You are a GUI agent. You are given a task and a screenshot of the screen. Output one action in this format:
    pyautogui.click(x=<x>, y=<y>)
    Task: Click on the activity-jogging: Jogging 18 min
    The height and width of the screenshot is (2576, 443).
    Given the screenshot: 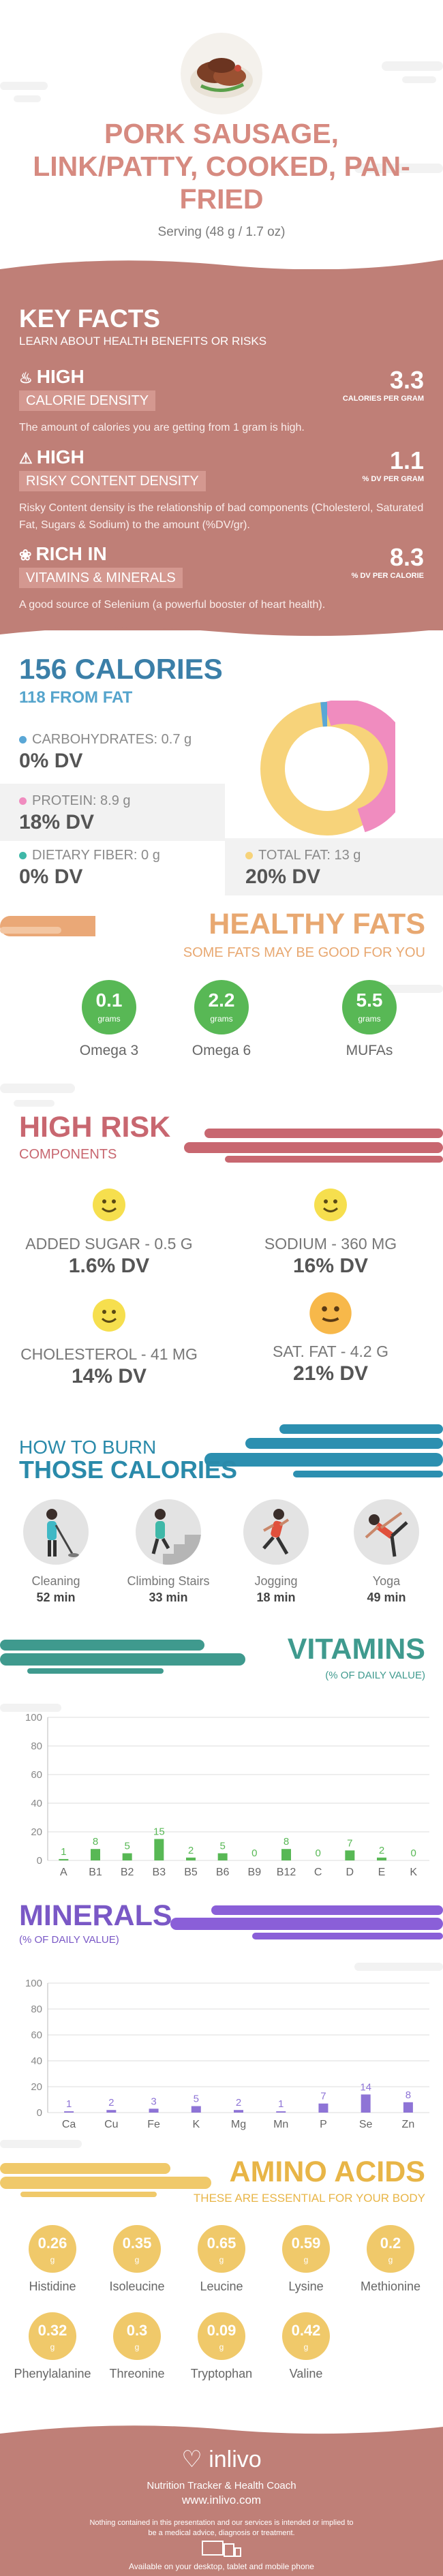 What is the action you would take?
    pyautogui.click(x=276, y=1552)
    